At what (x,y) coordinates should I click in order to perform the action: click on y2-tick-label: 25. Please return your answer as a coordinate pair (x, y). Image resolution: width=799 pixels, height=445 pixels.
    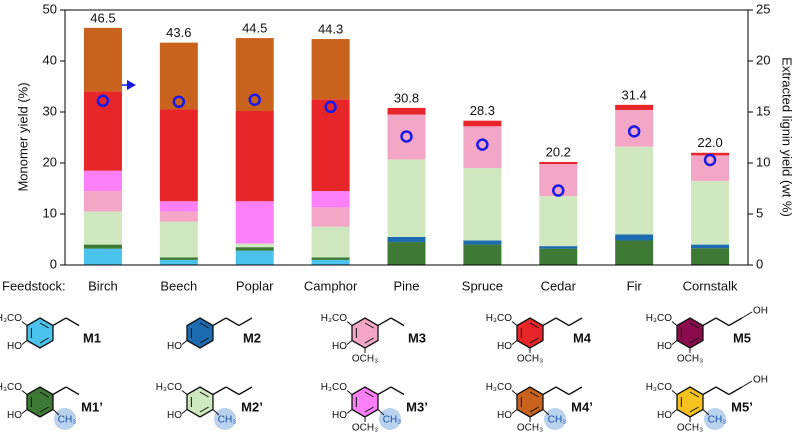
    Looking at the image, I should click on (763, 8).